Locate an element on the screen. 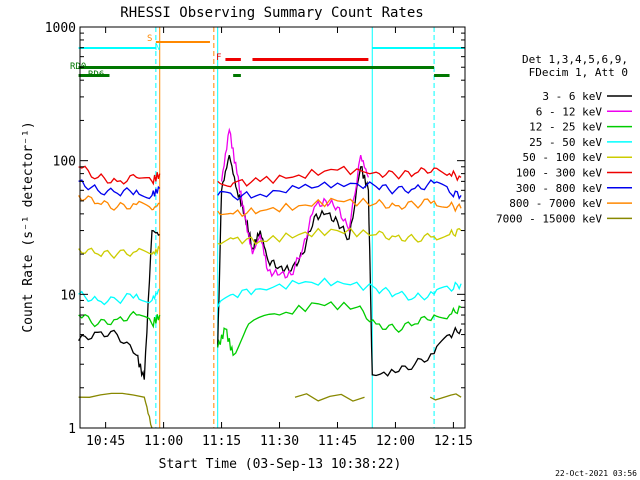  legend-header-line-1: FDecim 1, Att 0 is located at coordinates (578, 72).